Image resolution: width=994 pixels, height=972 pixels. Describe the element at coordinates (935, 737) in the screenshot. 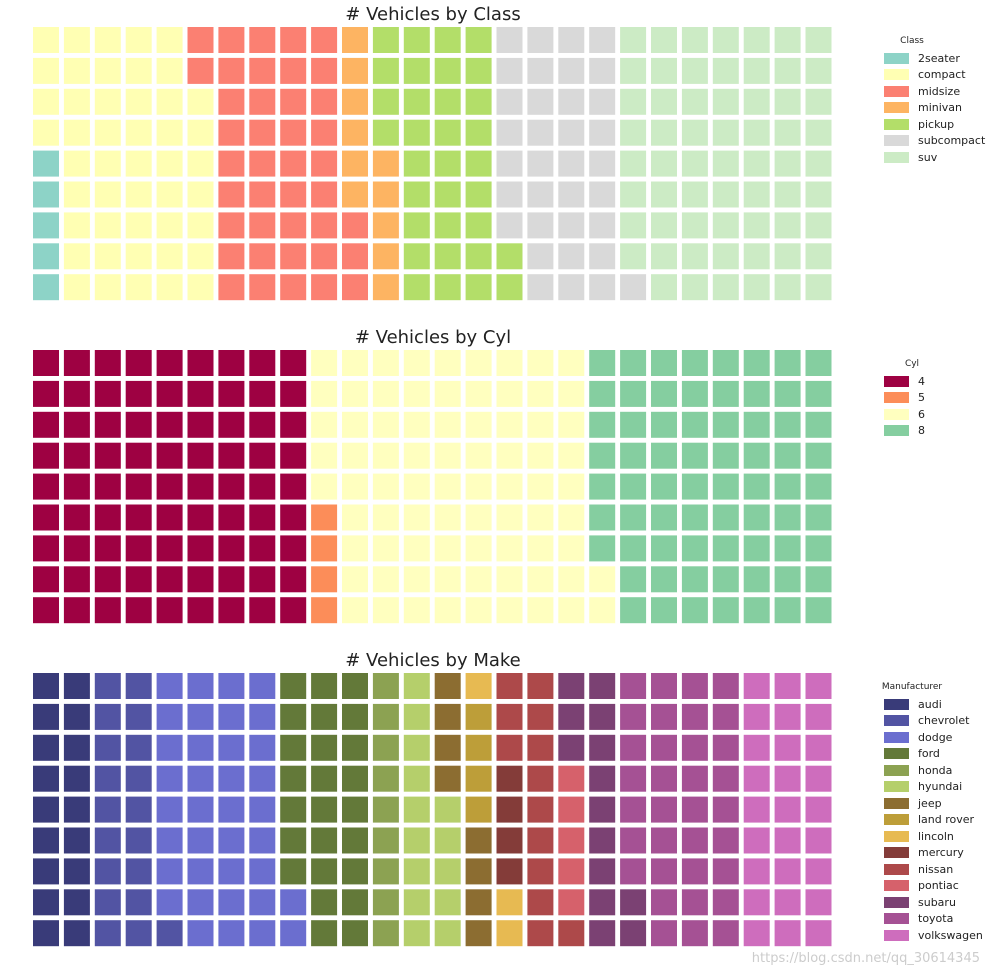

I see `legend-label: dodge` at that location.